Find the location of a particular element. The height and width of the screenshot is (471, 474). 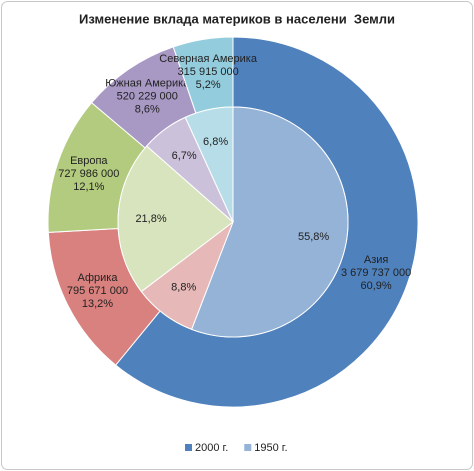

slice-percent-label: 5,2% is located at coordinates (208, 85).